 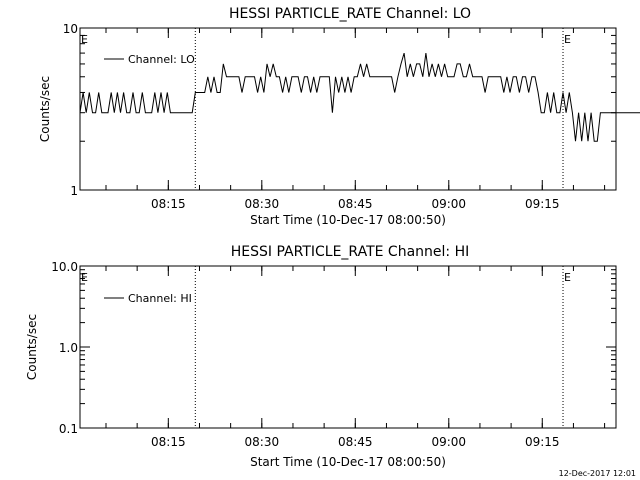 I want to click on y-tick-label: 1.0, so click(x=68, y=348).